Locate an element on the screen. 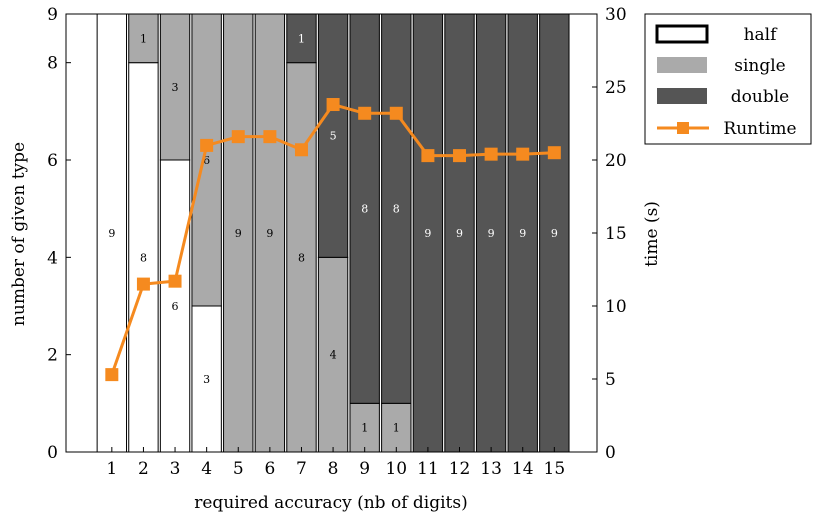 The width and height of the screenshot is (813, 517). x-tick-label-2: 2 is located at coordinates (143, 469).